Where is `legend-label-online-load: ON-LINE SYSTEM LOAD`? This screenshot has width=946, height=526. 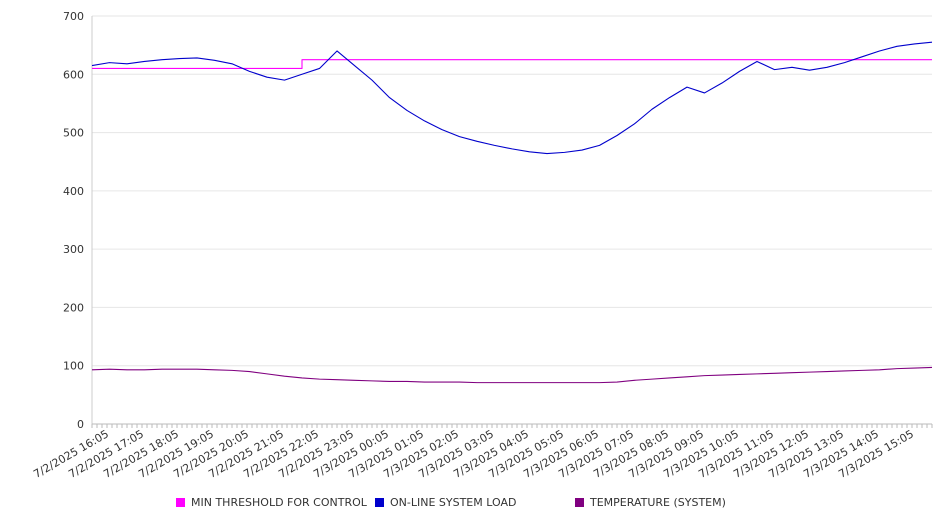
legend-label-online-load: ON-LINE SYSTEM LOAD is located at coordinates (453, 502).